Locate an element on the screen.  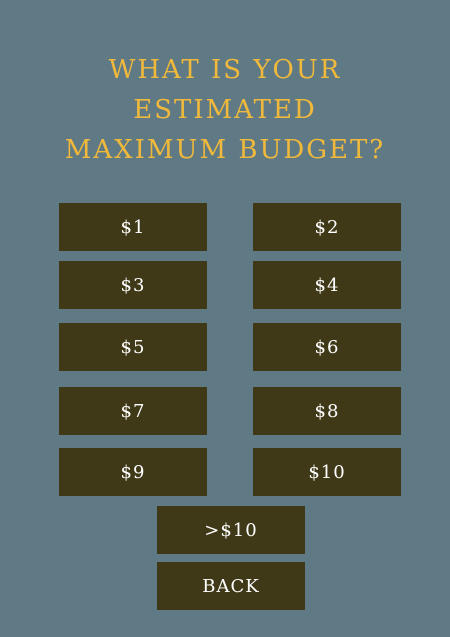
budget-option-10-button: $10 is located at coordinates (327, 472).